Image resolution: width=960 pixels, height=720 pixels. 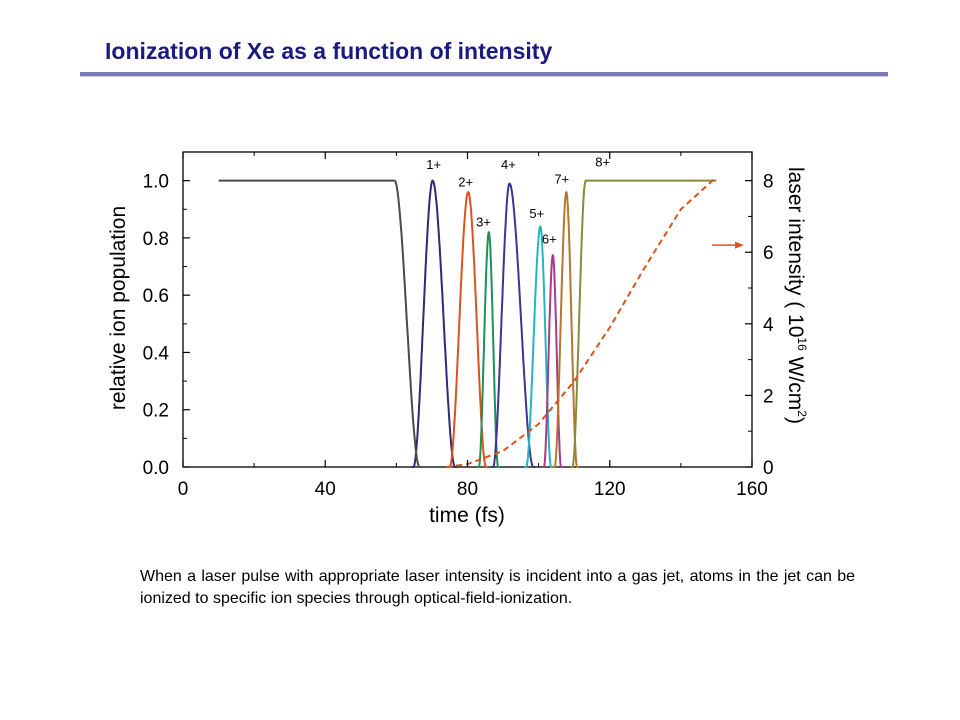 What do you see at coordinates (549, 239) in the screenshot?
I see `series-label: 6+` at bounding box center [549, 239].